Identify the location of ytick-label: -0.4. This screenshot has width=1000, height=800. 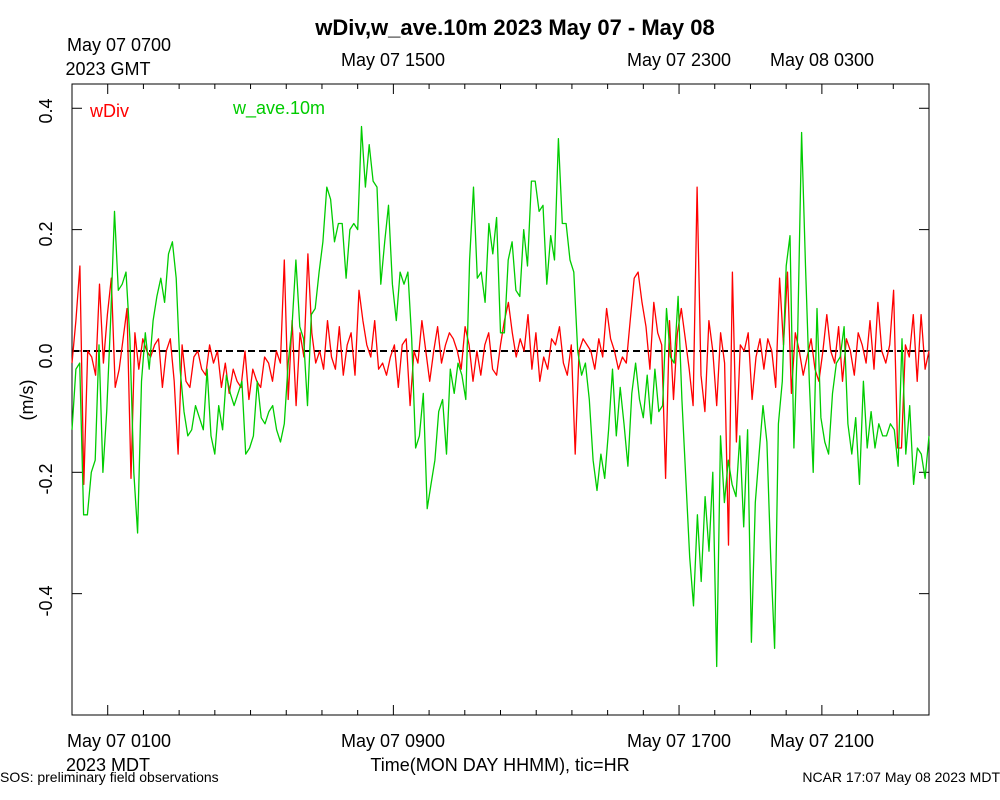
(46, 600).